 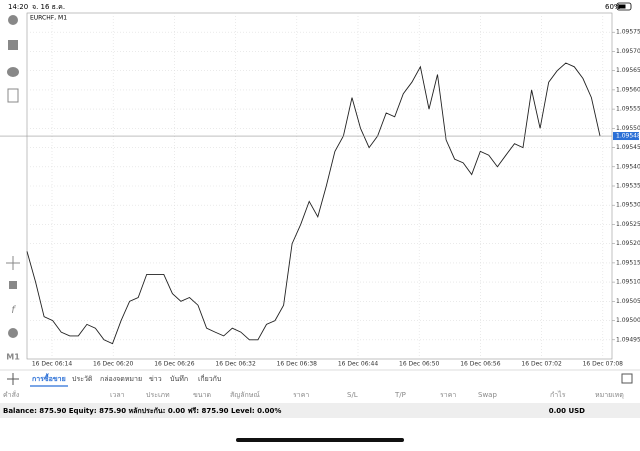 What do you see at coordinates (628, 320) in the screenshot?
I see `y-tick-label: 1.09500` at bounding box center [628, 320].